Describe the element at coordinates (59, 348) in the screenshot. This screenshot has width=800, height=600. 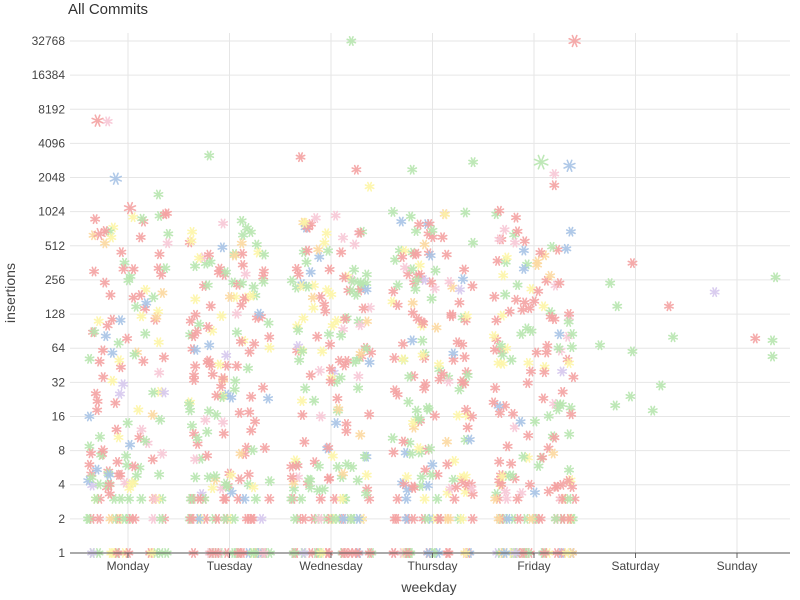
I see `y-tick-label: 64` at that location.